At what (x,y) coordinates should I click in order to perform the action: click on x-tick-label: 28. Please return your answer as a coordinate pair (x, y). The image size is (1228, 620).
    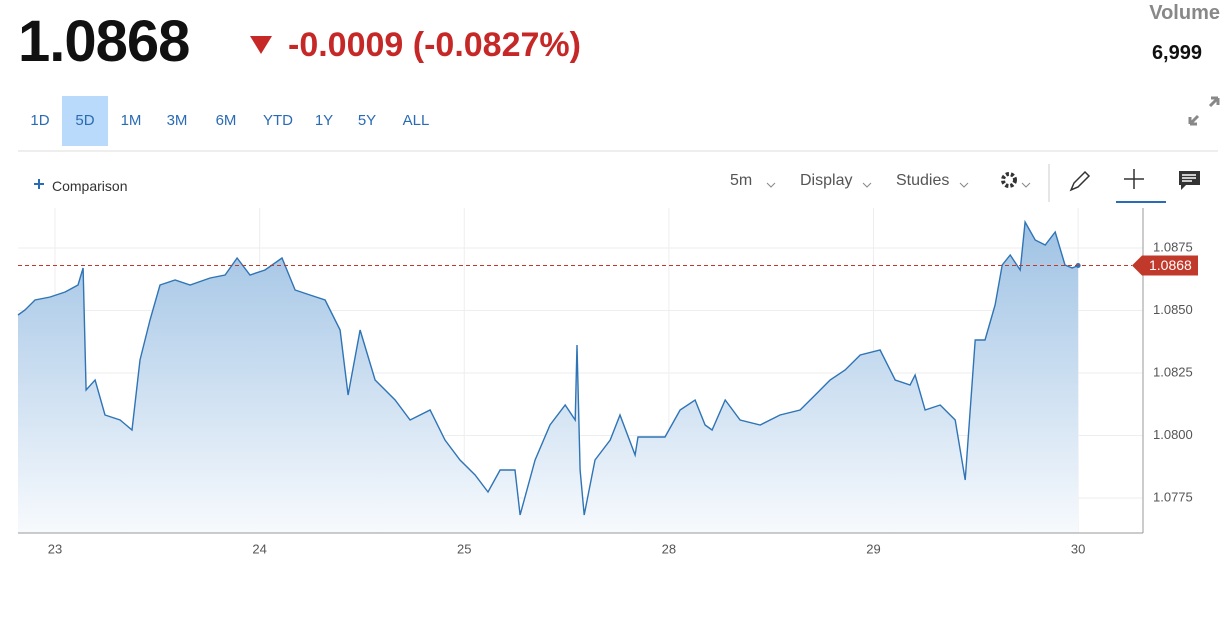
    Looking at the image, I should click on (669, 548).